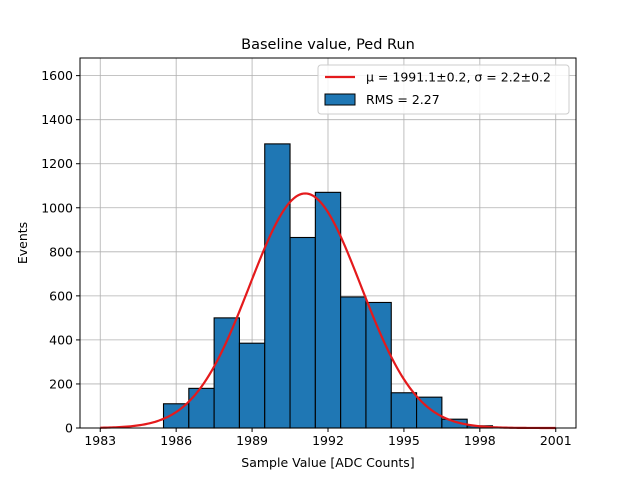 The width and height of the screenshot is (640, 480). I want to click on x-axis-label: Sample Value [ADC Counts], so click(327, 462).